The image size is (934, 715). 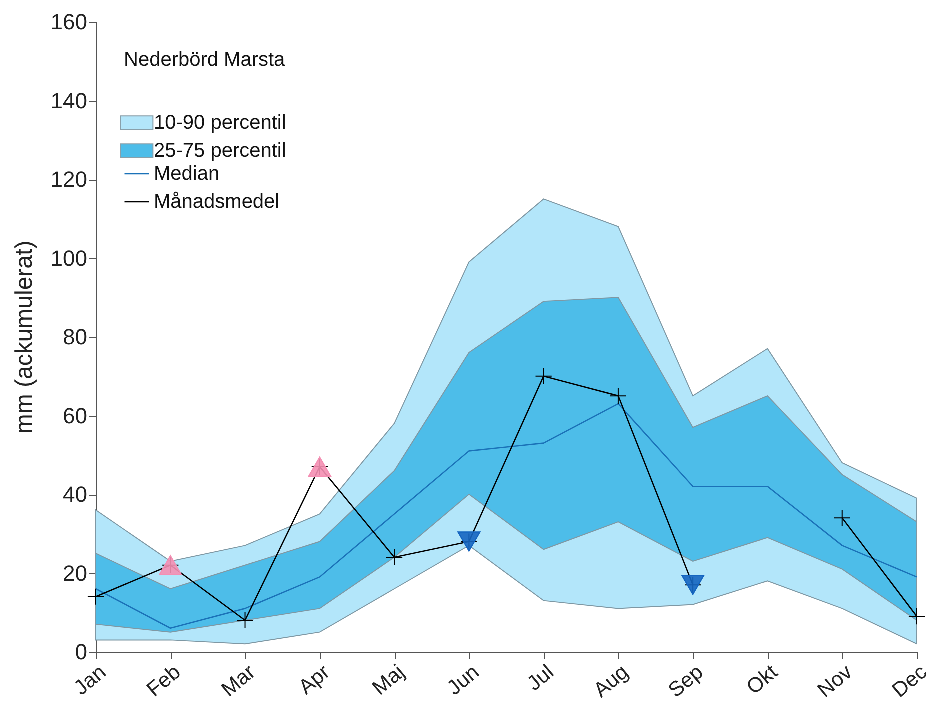 I want to click on x-tick-label: Dec, so click(x=910, y=681).